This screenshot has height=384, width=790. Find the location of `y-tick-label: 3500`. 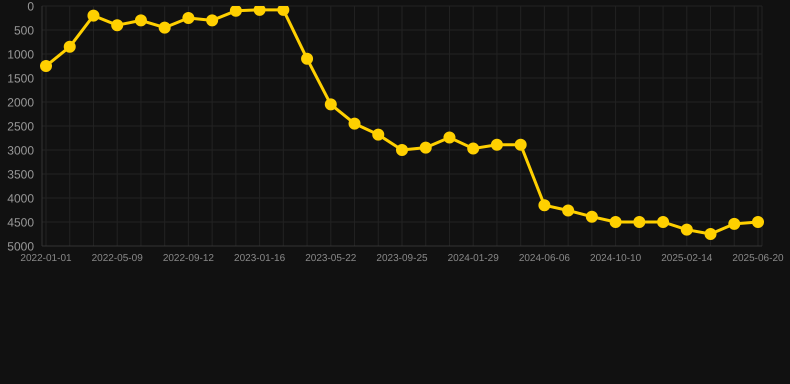

y-tick-label: 3500 is located at coordinates (20, 174).